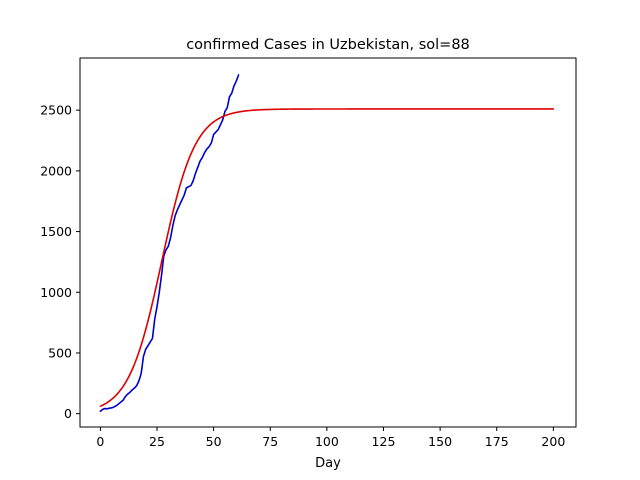  I want to click on y-tick-label: 0, so click(68, 413).